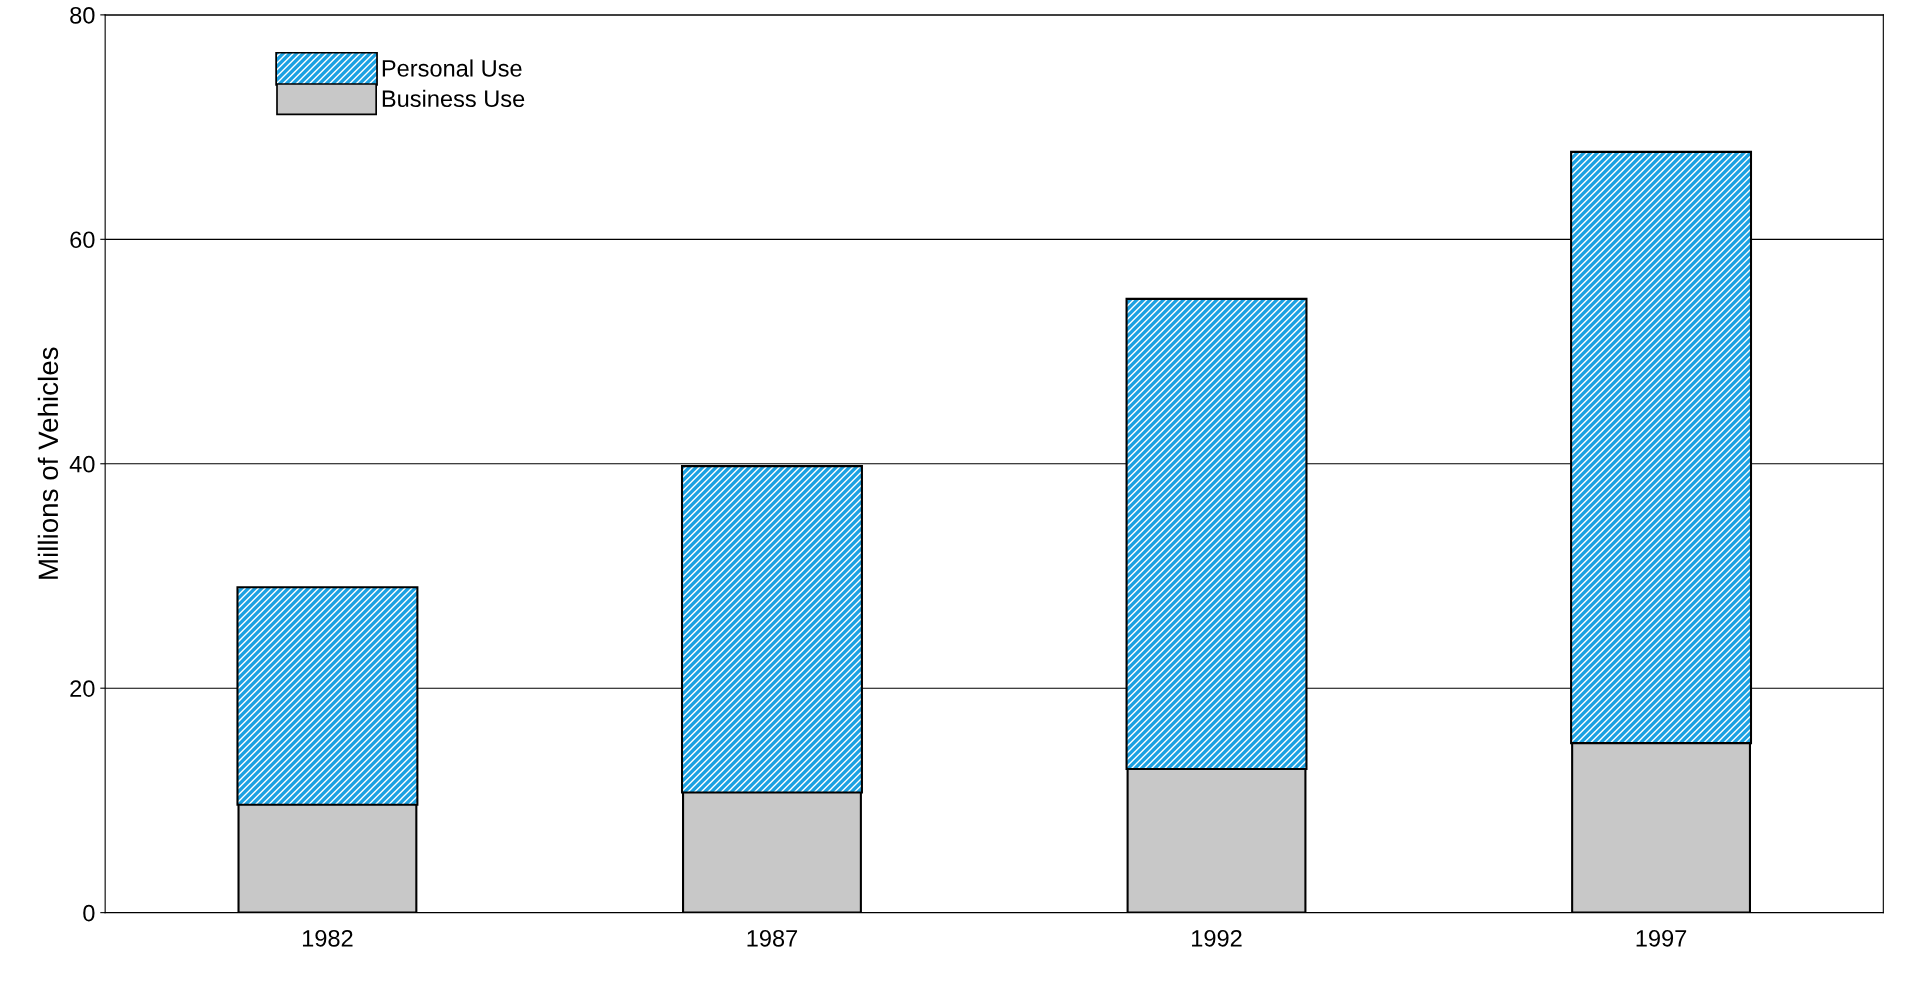 This screenshot has height=992, width=1912. I want to click on x-tick-label: 1987, so click(772, 938).